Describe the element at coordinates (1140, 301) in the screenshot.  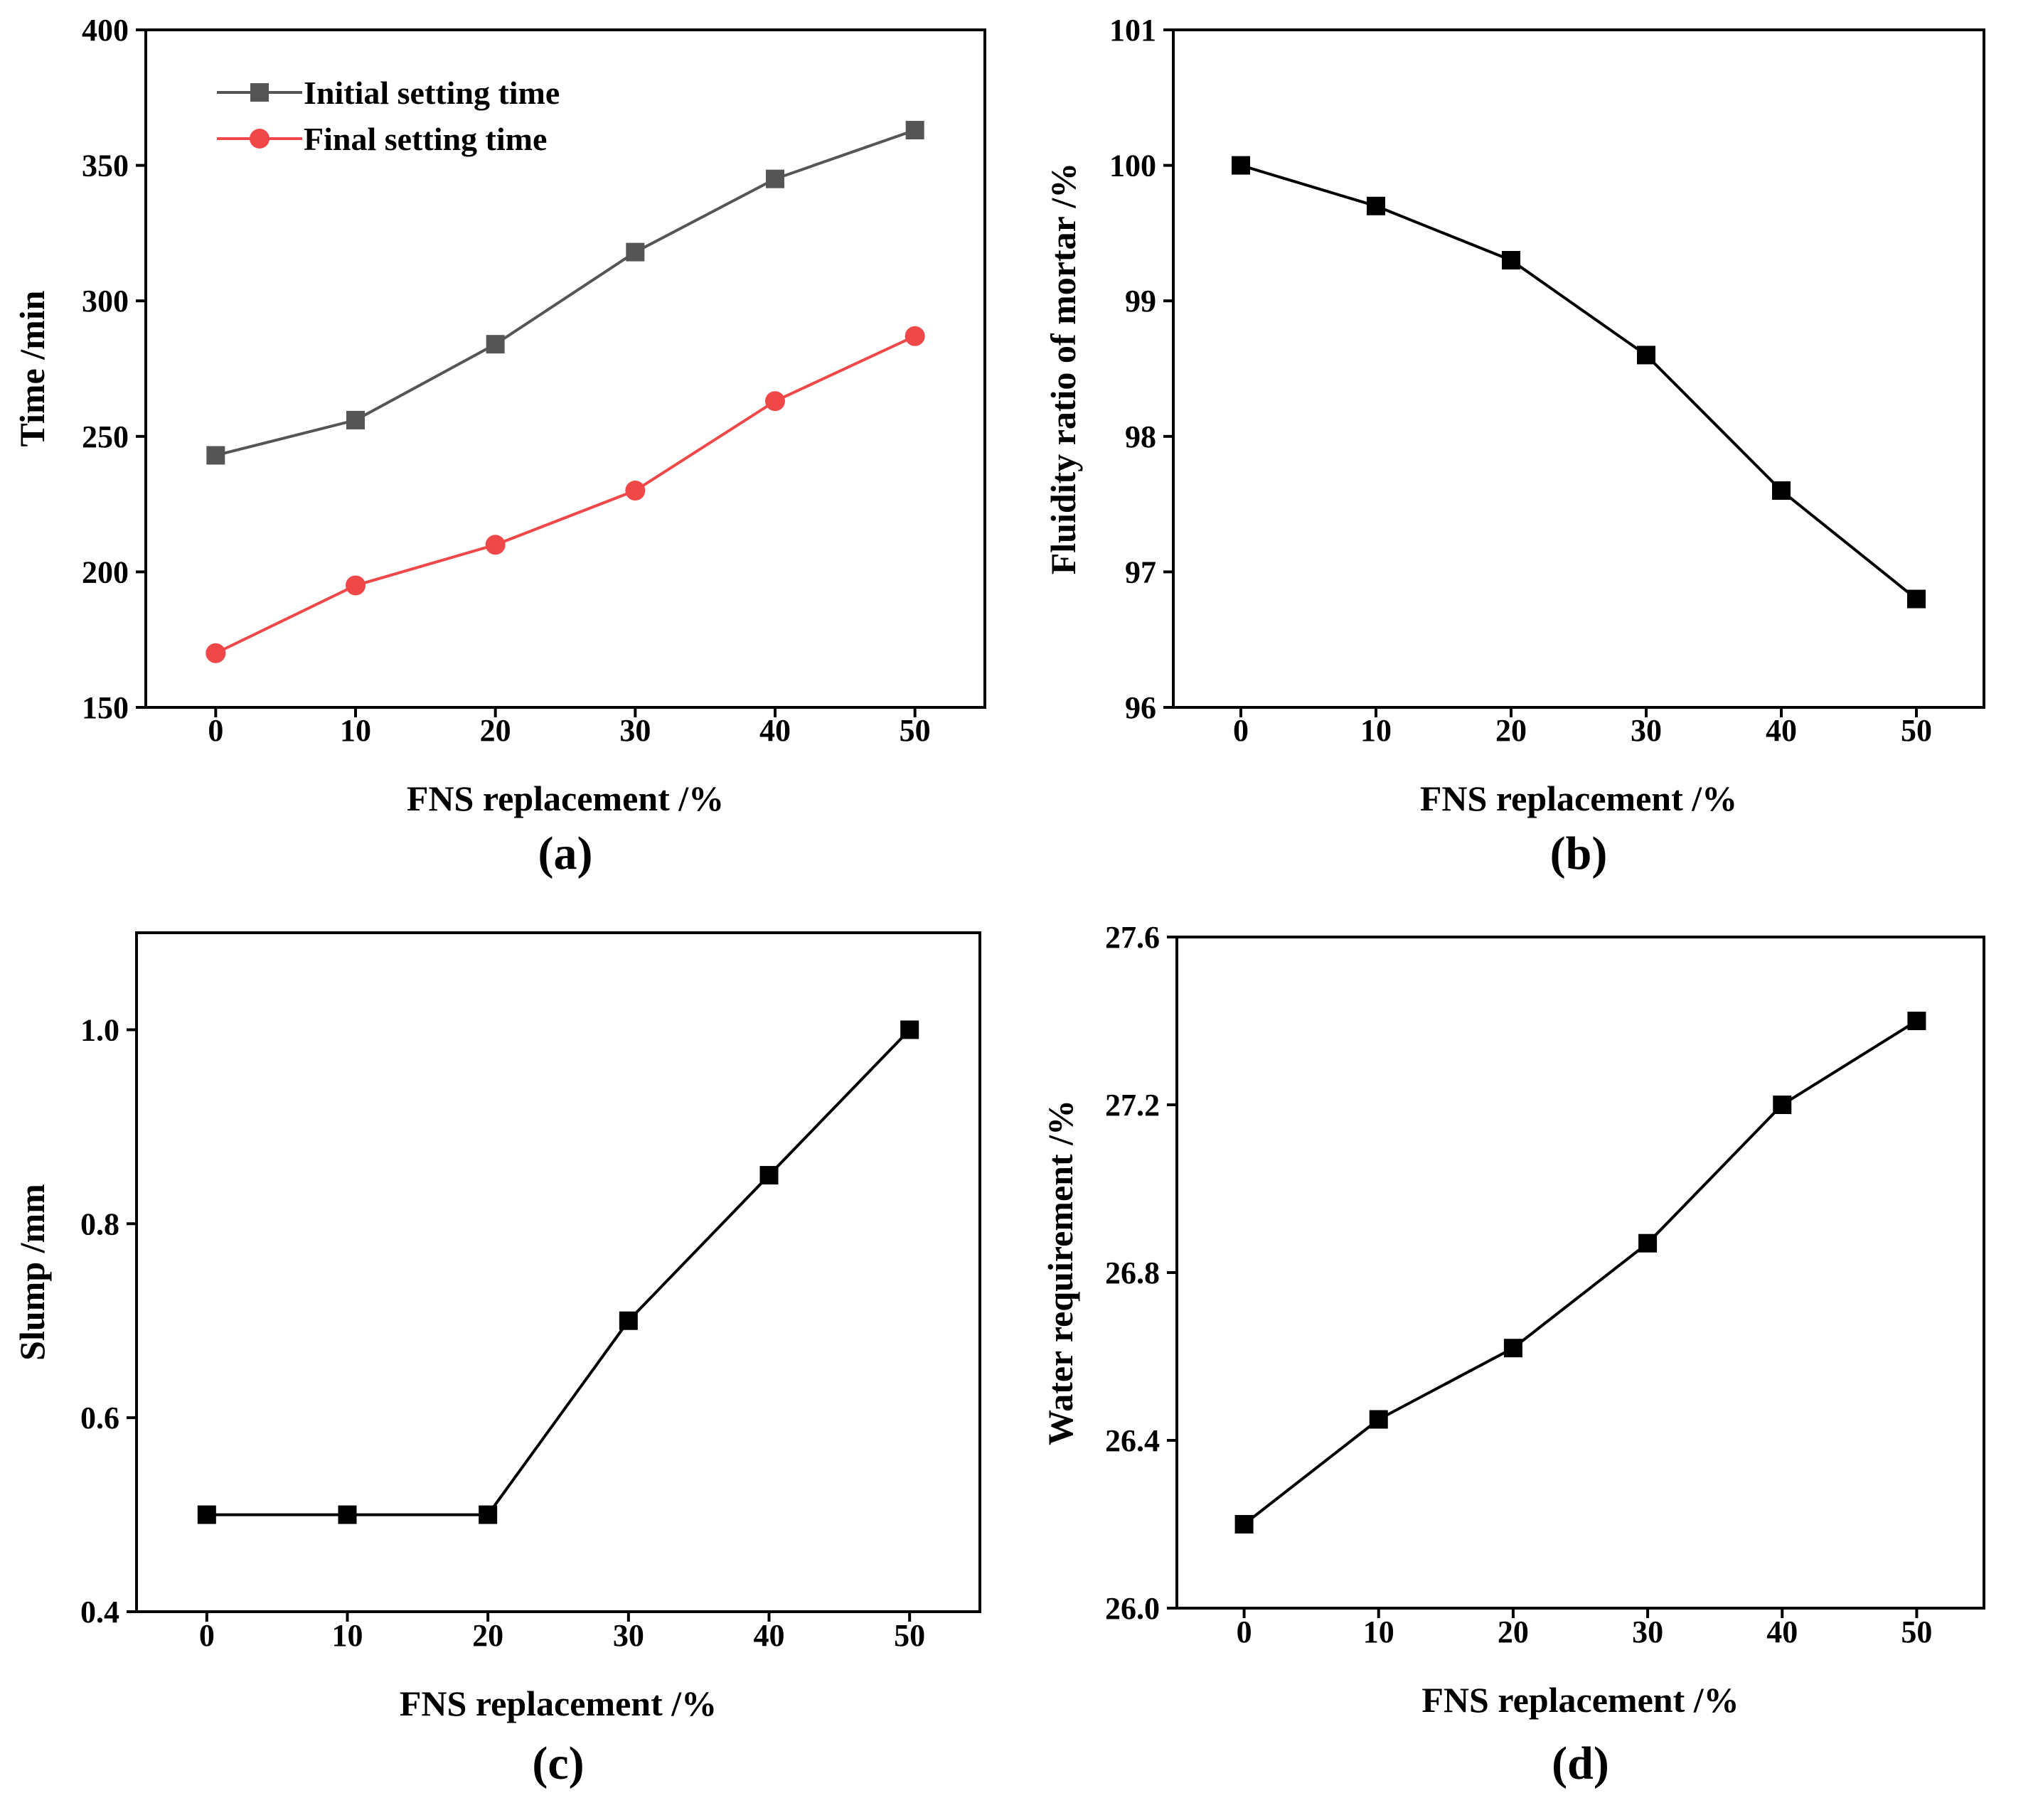
I see `y-tick-label: 99` at that location.